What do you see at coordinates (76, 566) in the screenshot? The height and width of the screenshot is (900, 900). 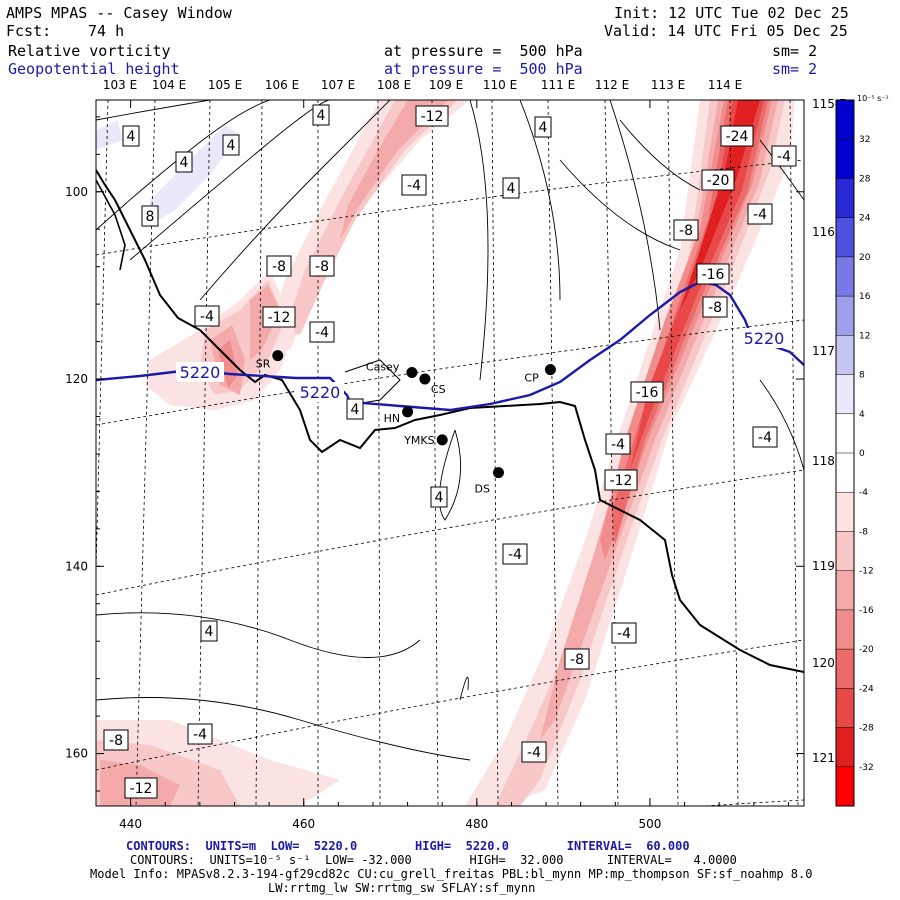 I see `y-tick-label: 140` at bounding box center [76, 566].